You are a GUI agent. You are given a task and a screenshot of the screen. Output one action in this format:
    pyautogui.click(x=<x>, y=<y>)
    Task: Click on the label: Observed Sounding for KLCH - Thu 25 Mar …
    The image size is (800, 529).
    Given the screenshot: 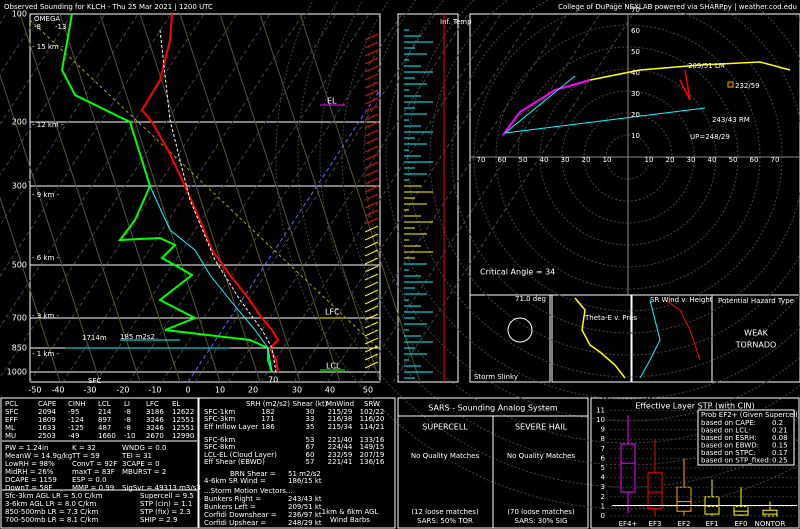 What is the action you would take?
    pyautogui.click(x=108, y=7)
    